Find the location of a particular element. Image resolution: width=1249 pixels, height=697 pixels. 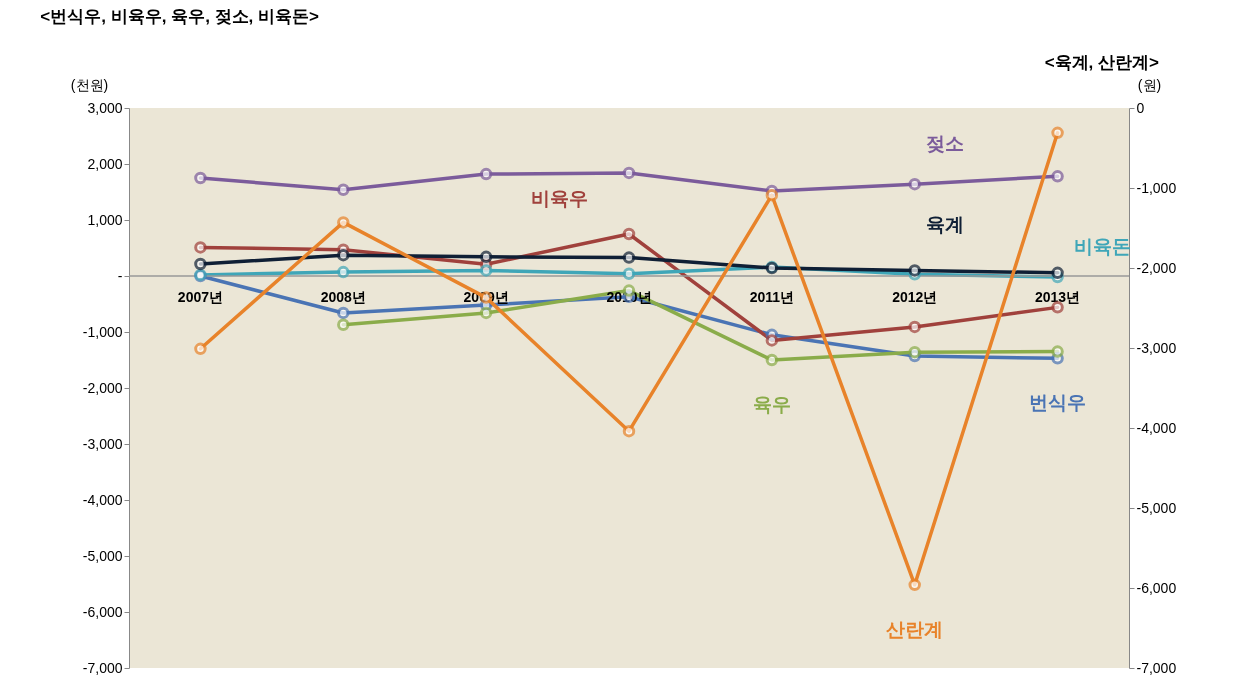

series-label: 육우 is located at coordinates (771, 404).